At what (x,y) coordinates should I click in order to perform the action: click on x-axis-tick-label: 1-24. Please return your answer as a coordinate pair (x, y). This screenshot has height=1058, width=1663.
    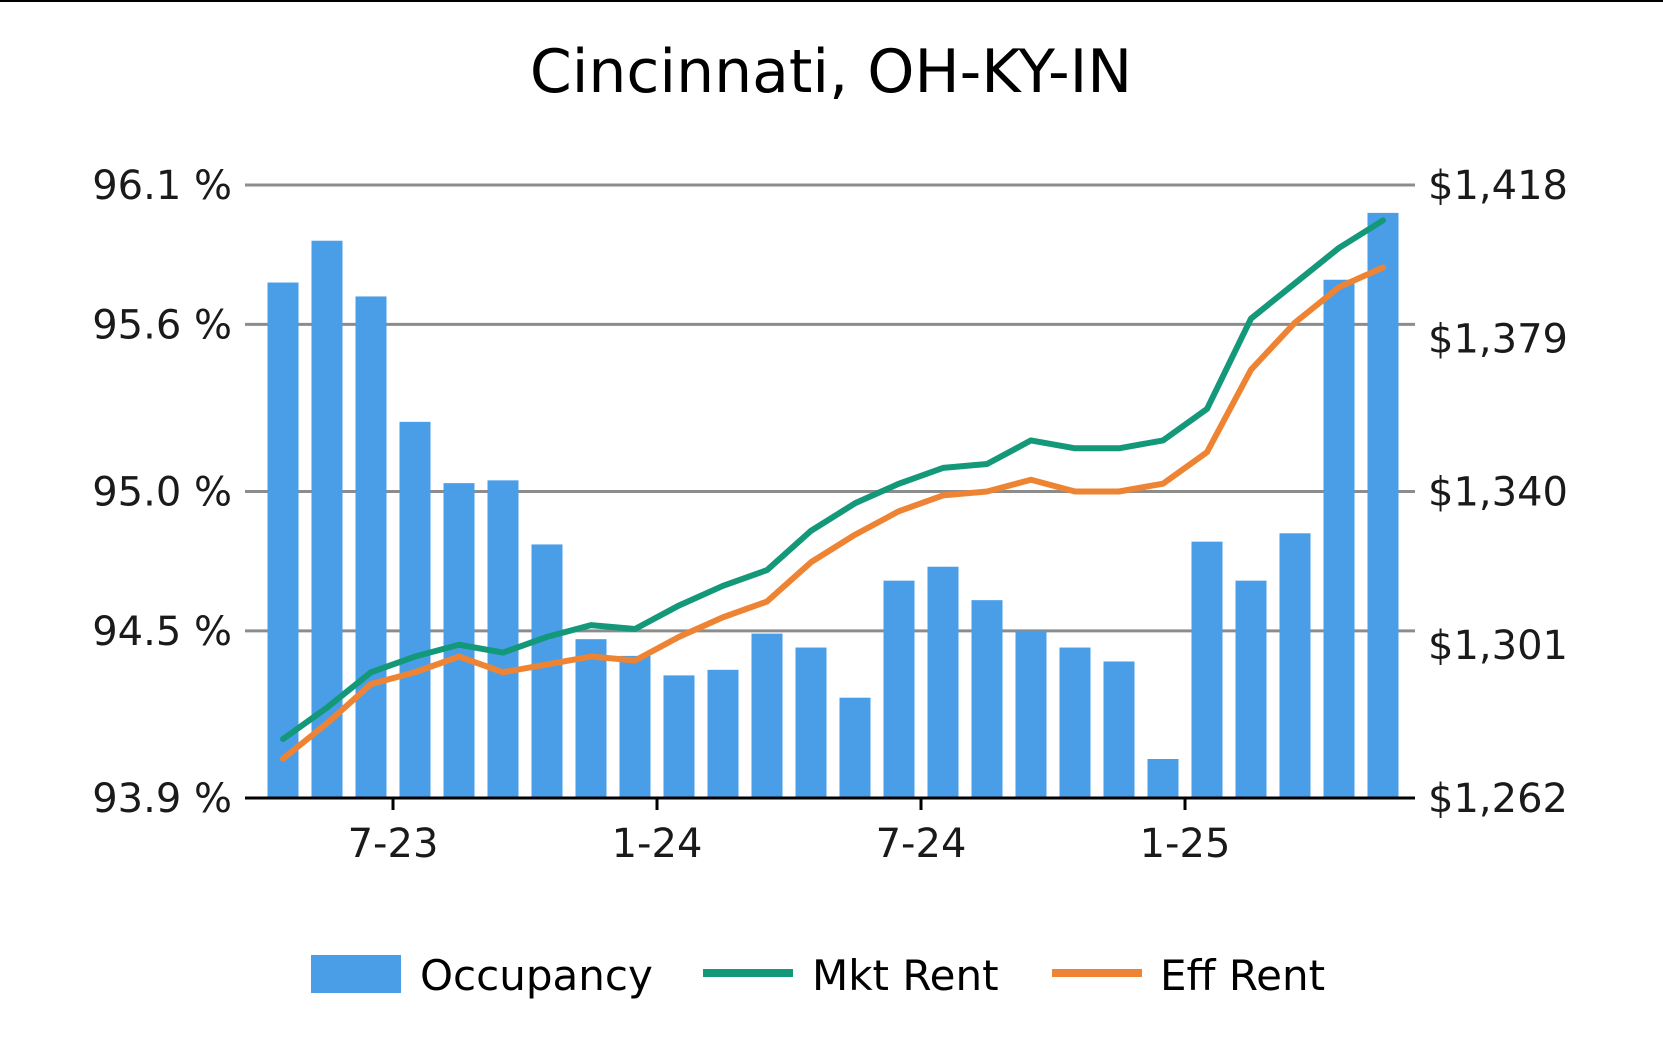
    Looking at the image, I should click on (657, 844).